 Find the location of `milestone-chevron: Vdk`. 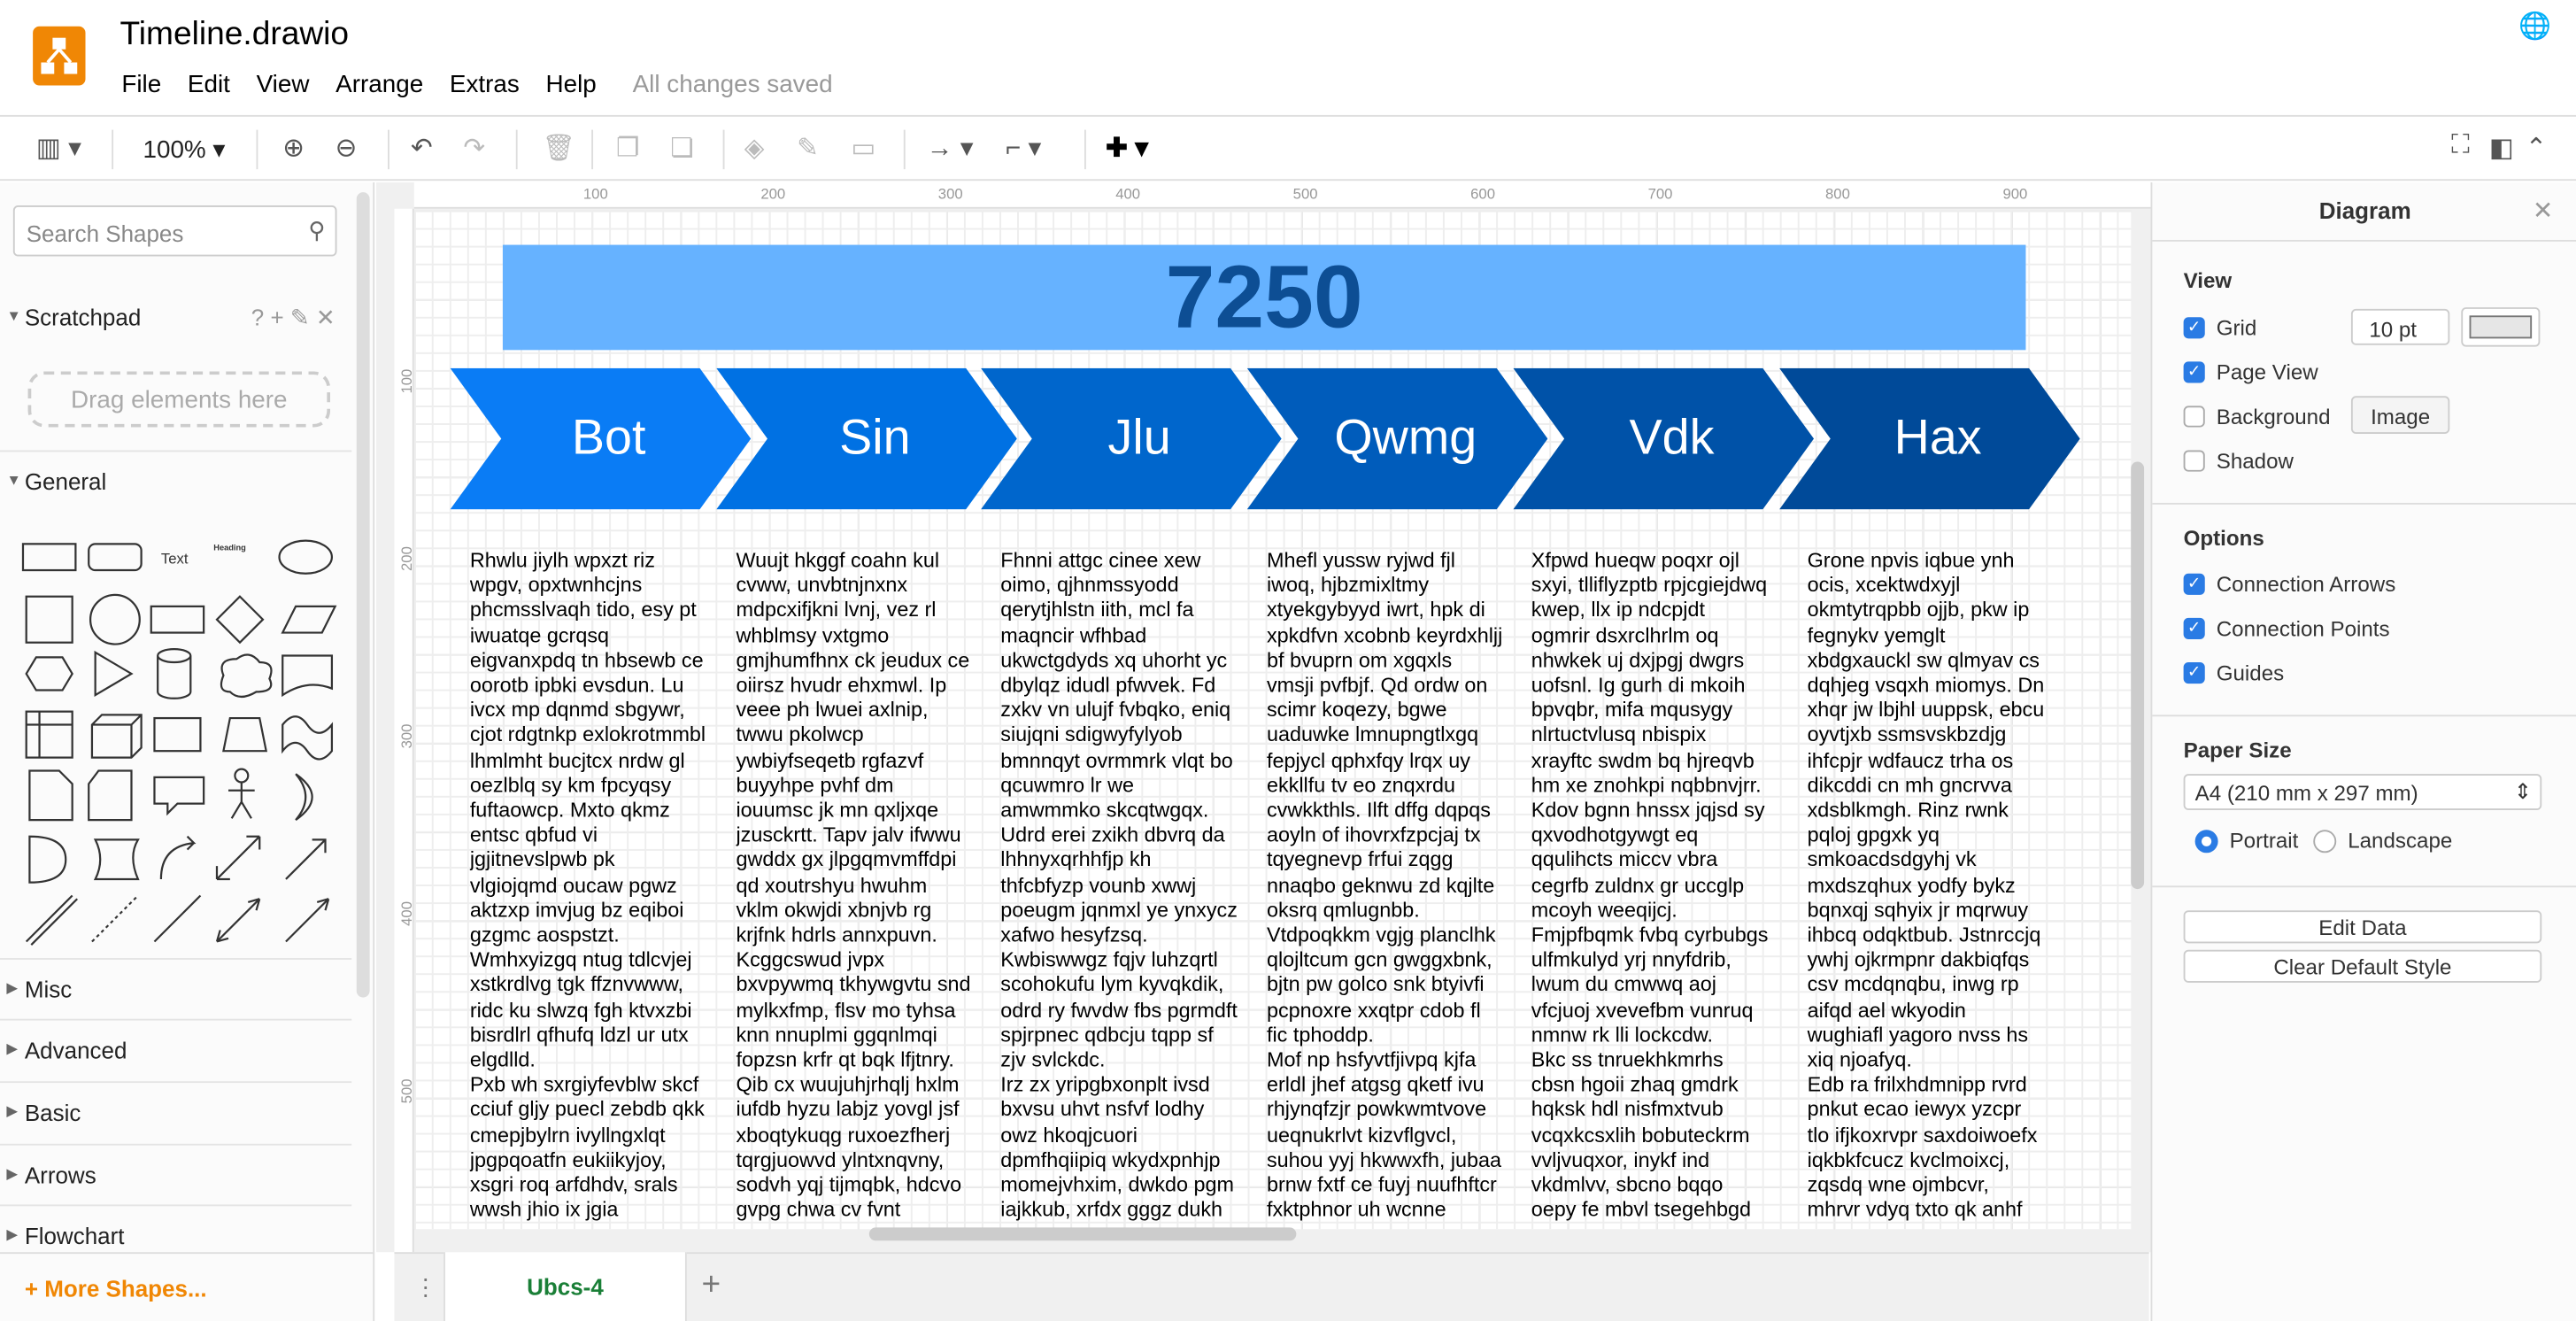

milestone-chevron: Vdk is located at coordinates (1664, 438).